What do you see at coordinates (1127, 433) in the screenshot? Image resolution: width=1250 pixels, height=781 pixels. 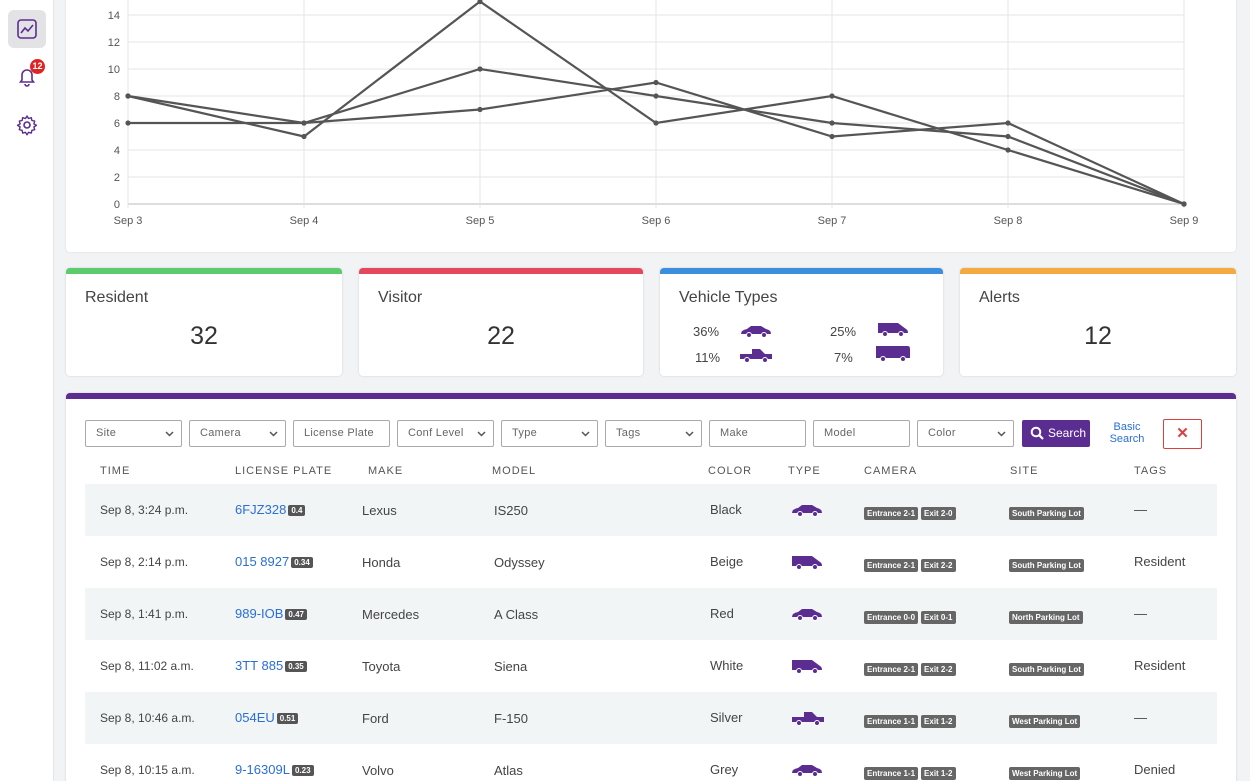 I see `basic-search-link: Basic Search` at bounding box center [1127, 433].